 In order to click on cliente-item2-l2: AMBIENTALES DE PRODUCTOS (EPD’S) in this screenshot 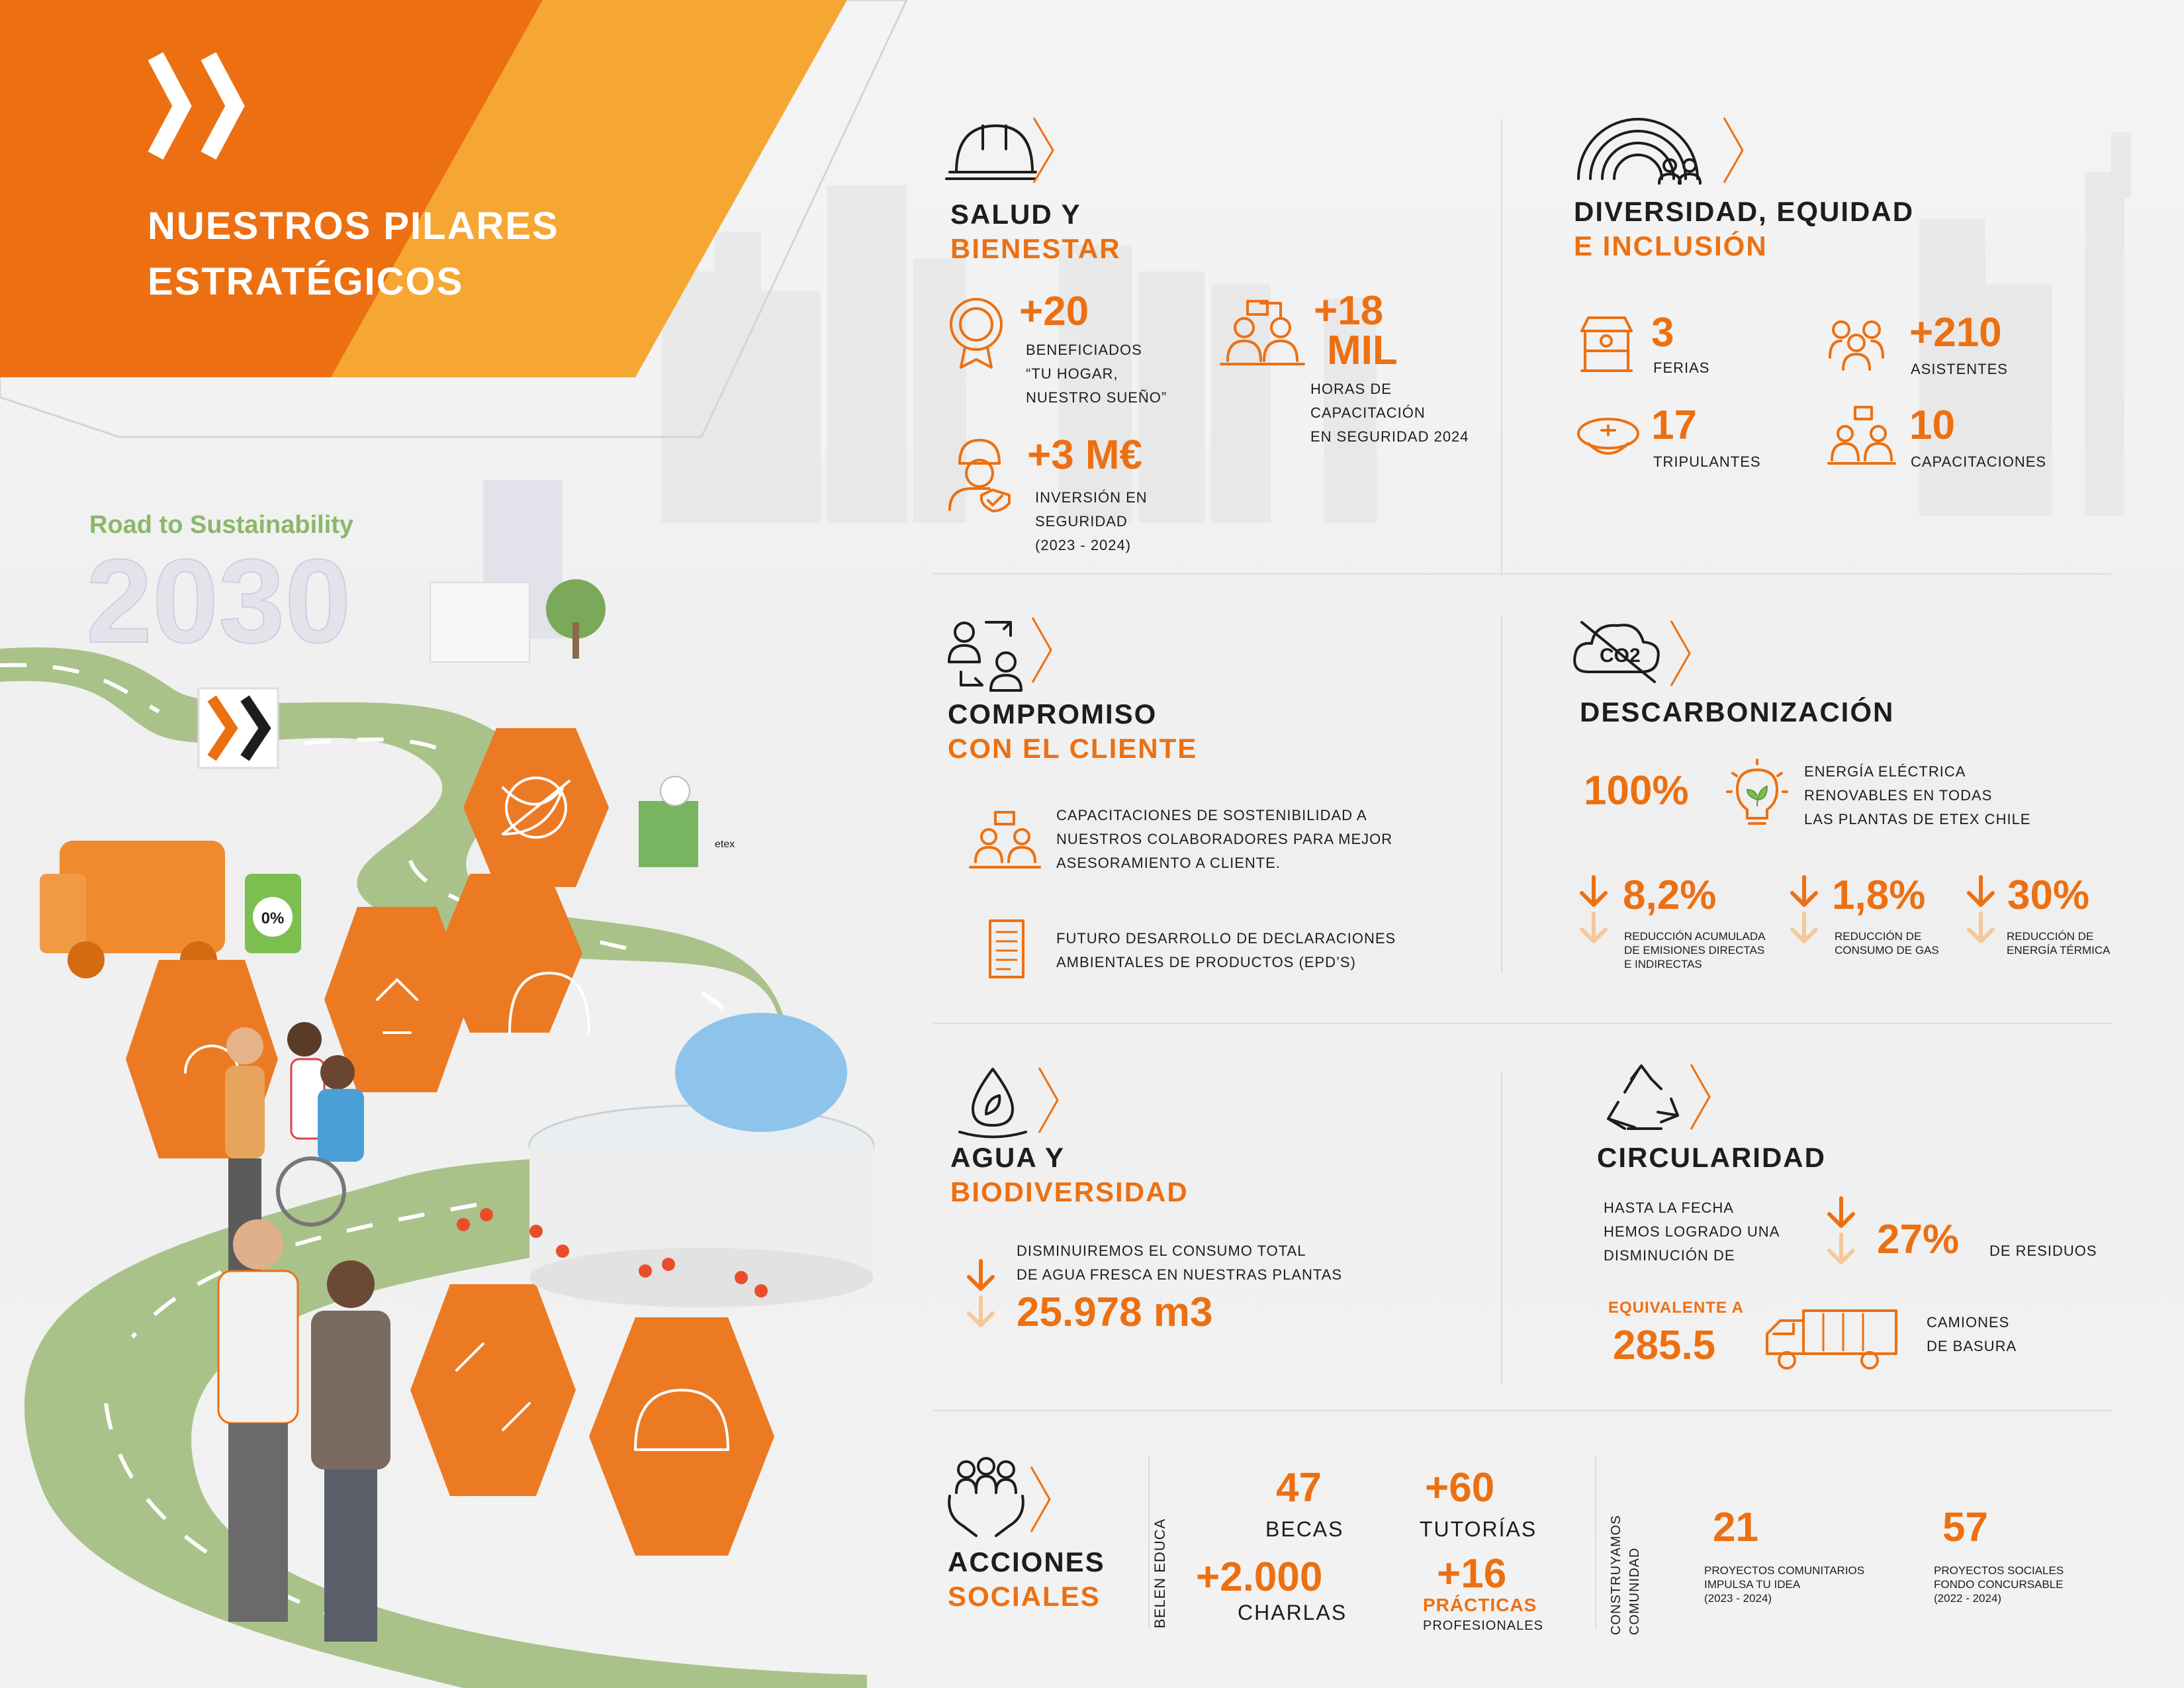, I will do `click(1206, 962)`.